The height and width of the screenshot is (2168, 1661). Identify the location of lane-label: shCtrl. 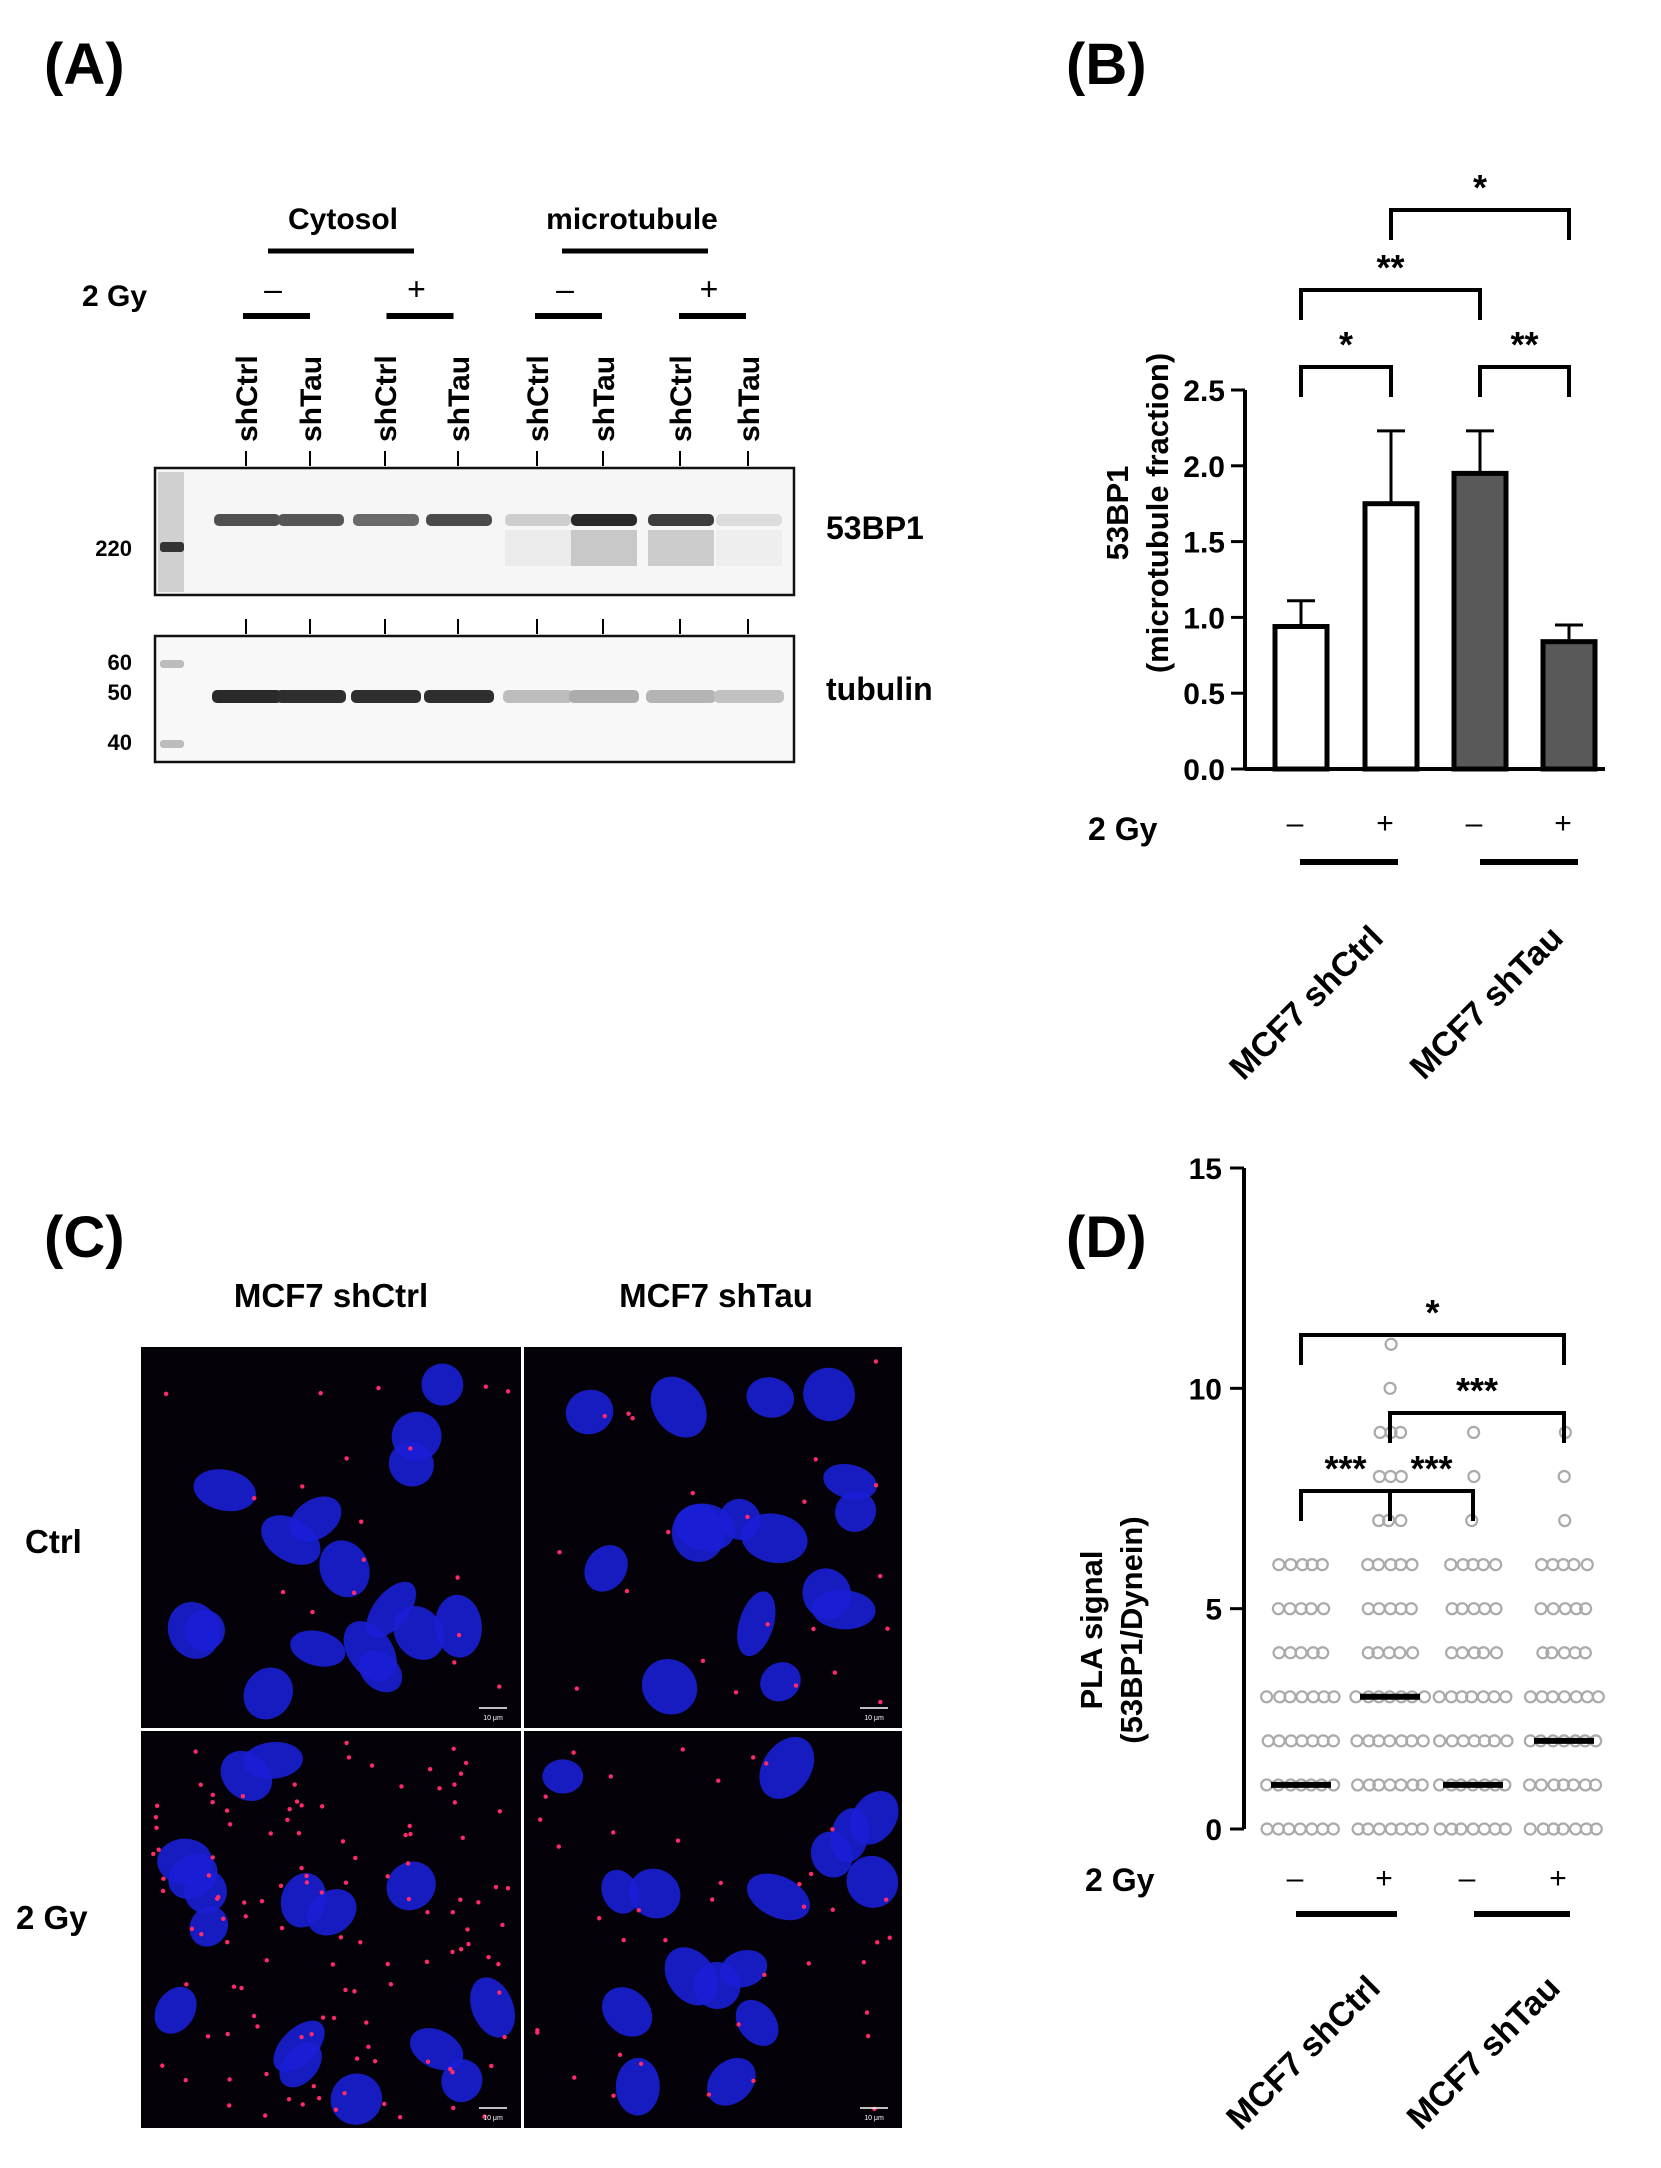
(538, 398).